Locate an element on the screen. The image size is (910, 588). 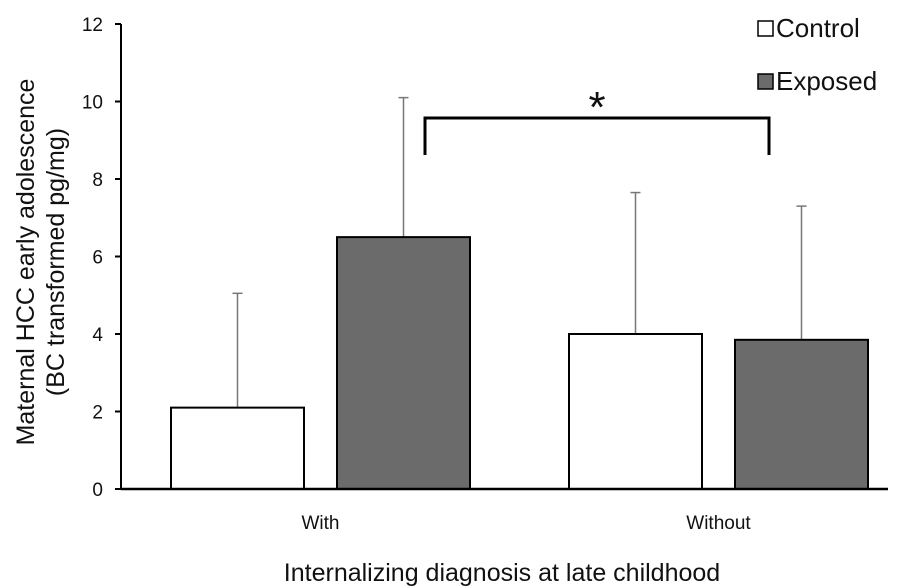
y-tick-label: 6 is located at coordinates (97, 258).